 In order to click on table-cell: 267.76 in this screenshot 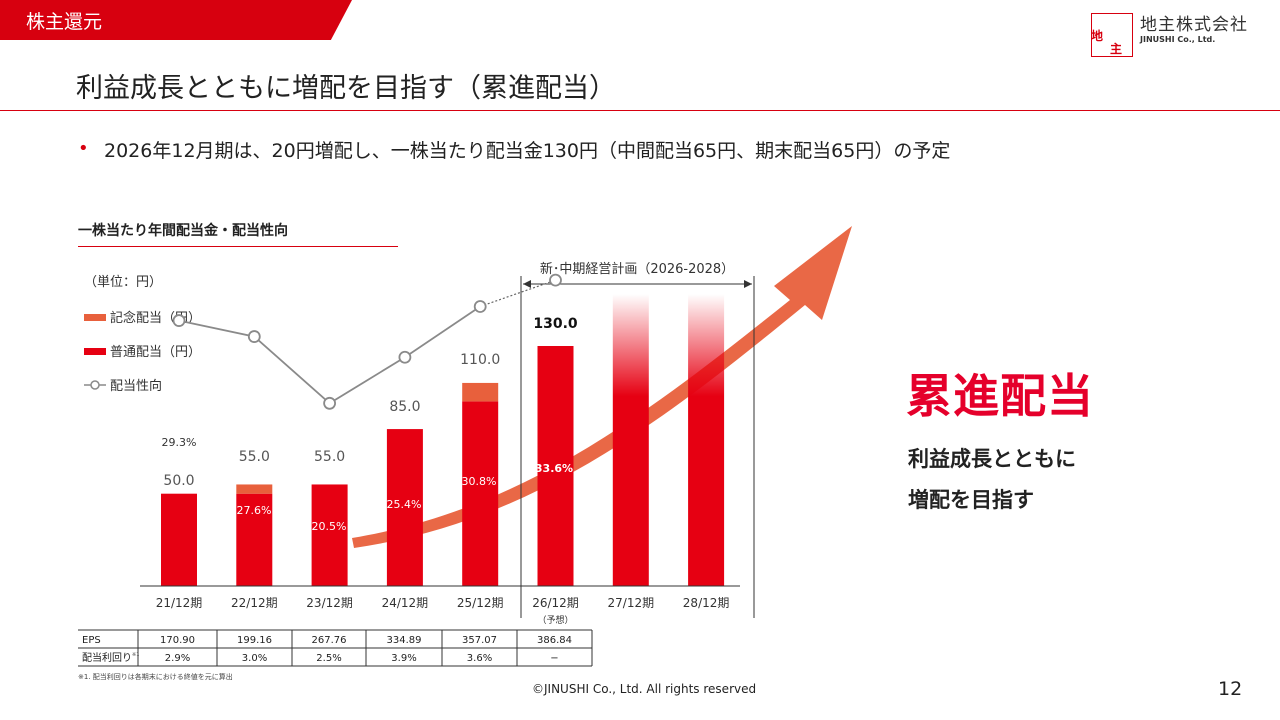, I will do `click(329, 640)`.